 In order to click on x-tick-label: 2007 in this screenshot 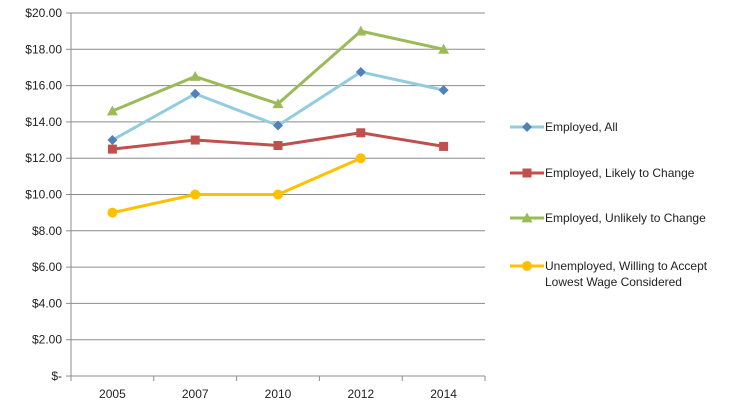, I will do `click(195, 394)`.